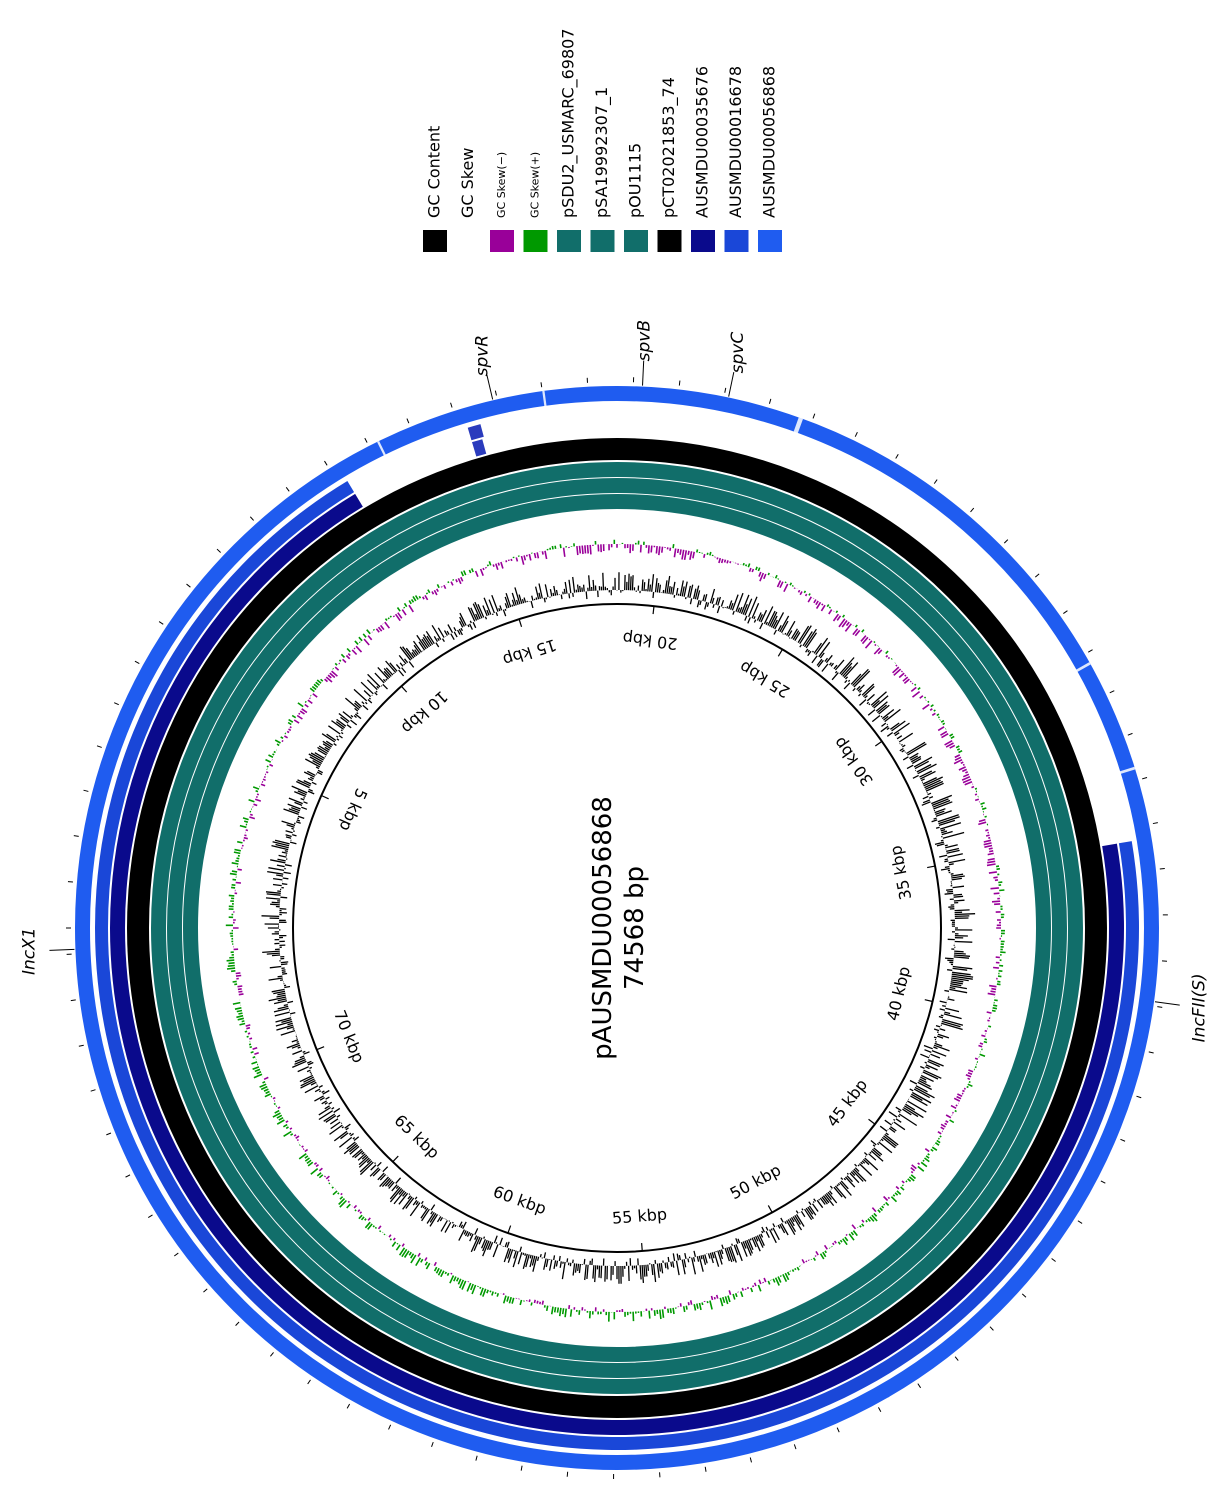 The image size is (1212, 1500). What do you see at coordinates (29, 951) in the screenshot?
I see `gene-label: IncX1` at bounding box center [29, 951].